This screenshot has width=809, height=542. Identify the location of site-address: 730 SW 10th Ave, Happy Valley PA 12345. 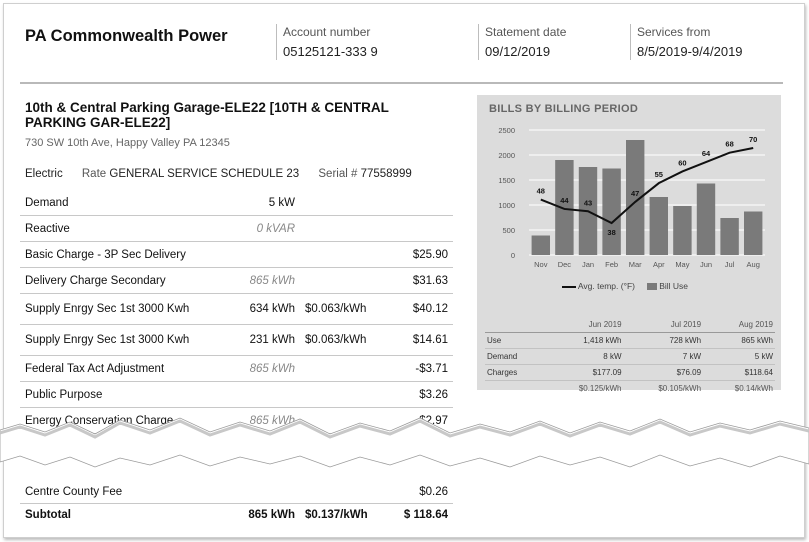
(127, 143).